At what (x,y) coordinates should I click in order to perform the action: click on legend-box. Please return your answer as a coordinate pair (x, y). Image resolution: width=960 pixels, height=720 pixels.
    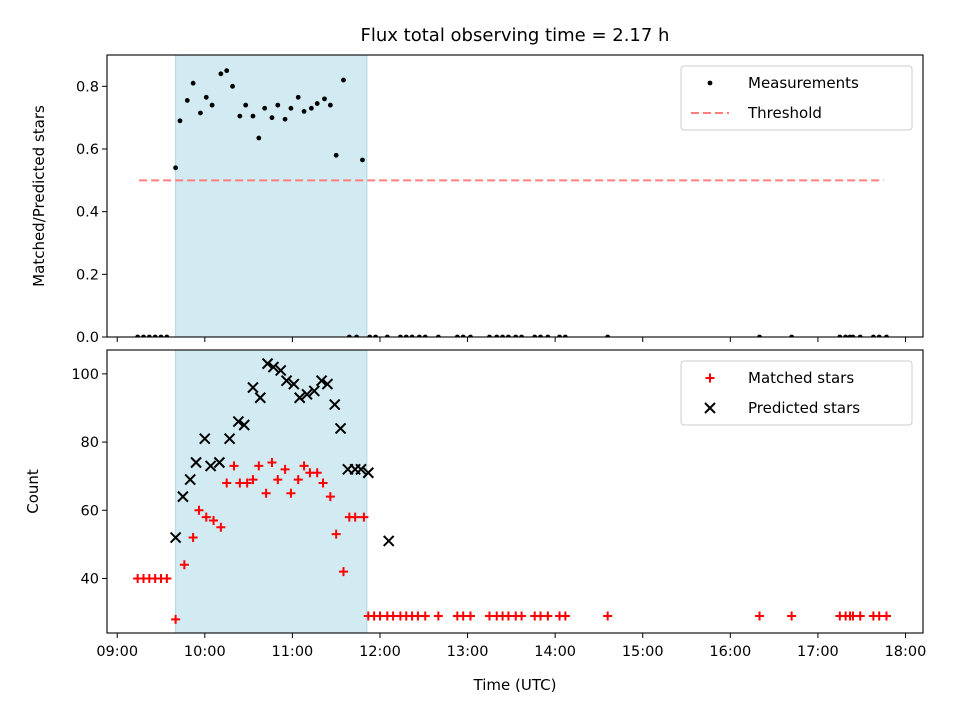
    Looking at the image, I should click on (796, 393).